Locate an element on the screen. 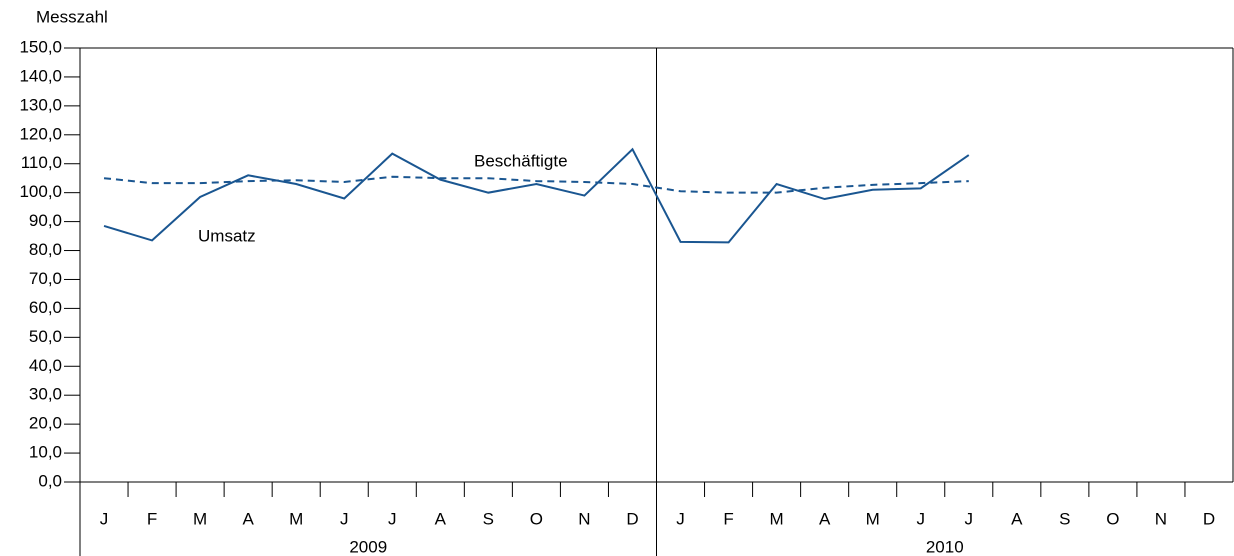  y-tick-label: 90,0 is located at coordinates (45, 220).